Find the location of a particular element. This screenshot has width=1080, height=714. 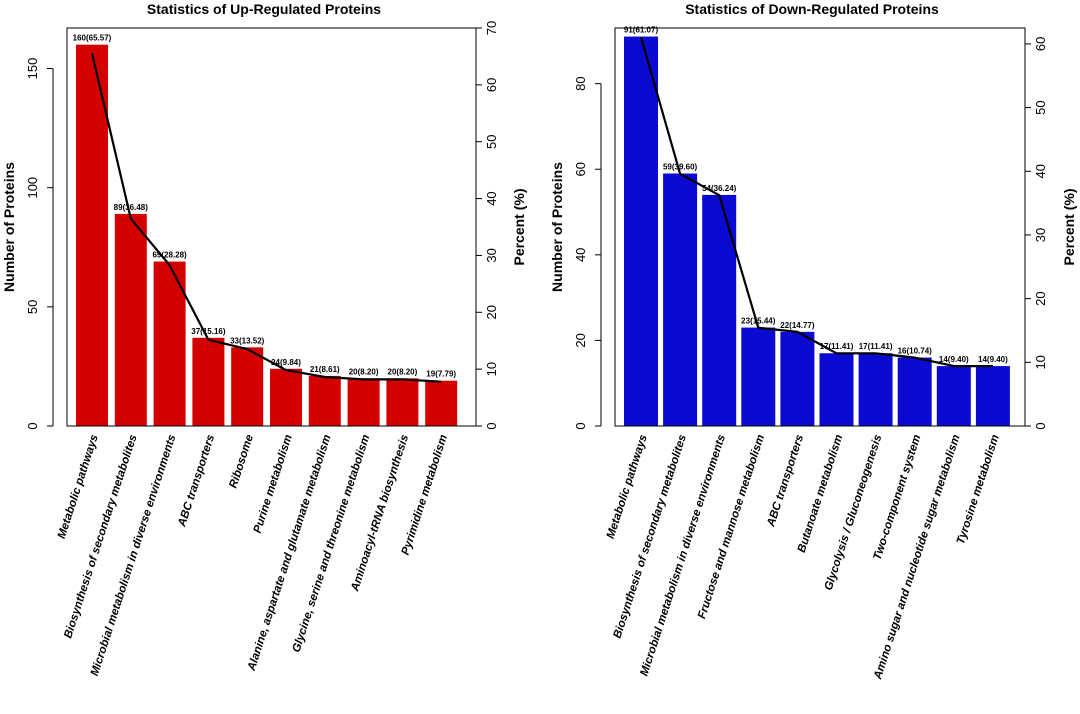

data-label-6: 17(11.41) is located at coordinates (837, 346).